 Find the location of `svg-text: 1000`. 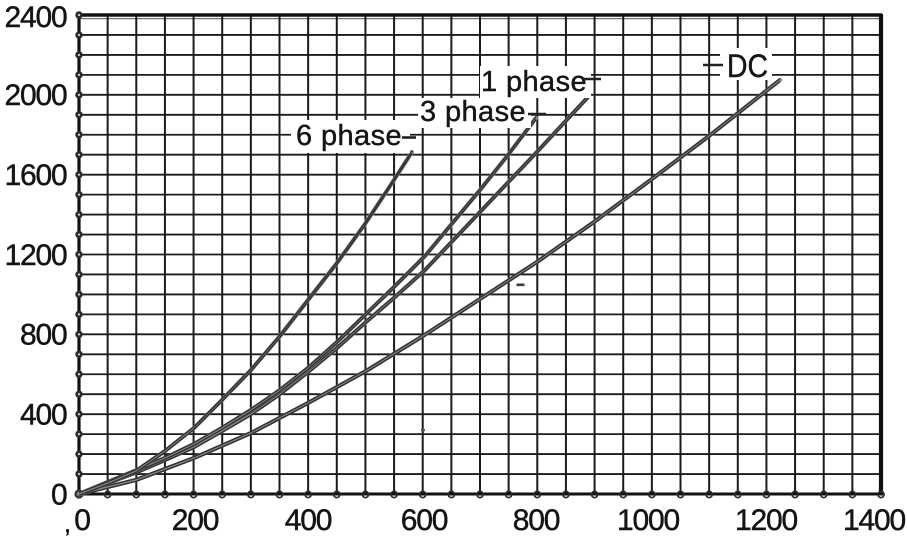

svg-text: 1000 is located at coordinates (648, 520).